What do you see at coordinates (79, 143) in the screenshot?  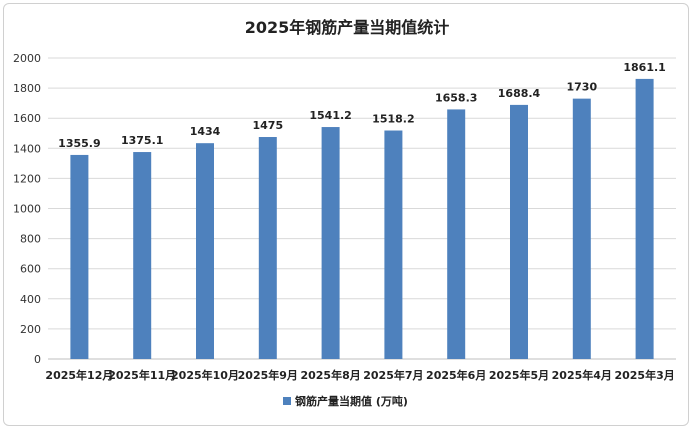 I see `data-label: 1355.9` at bounding box center [79, 143].